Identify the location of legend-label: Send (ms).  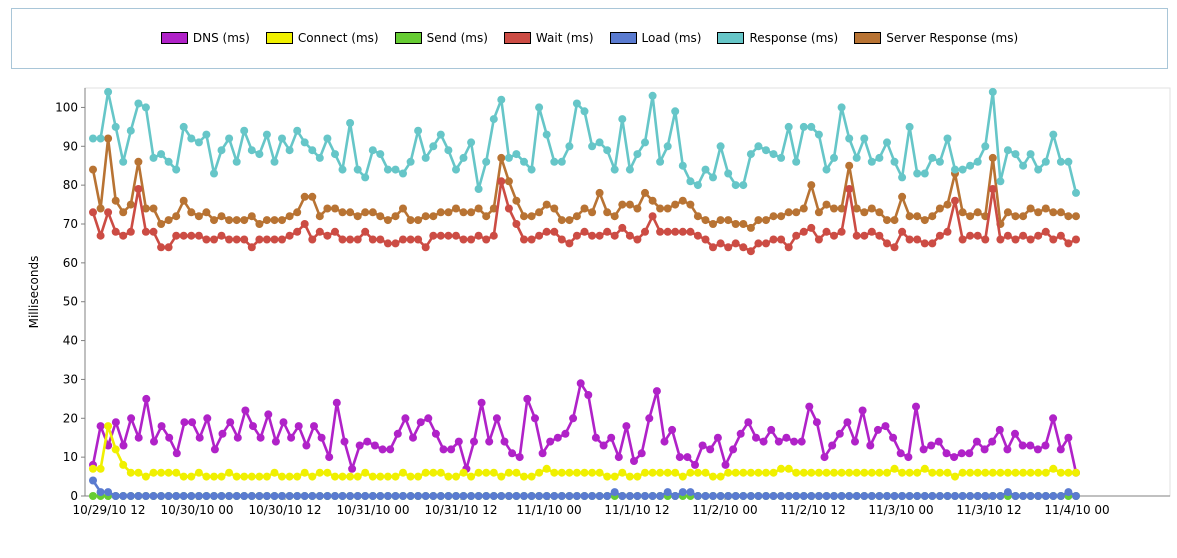
(457, 38).